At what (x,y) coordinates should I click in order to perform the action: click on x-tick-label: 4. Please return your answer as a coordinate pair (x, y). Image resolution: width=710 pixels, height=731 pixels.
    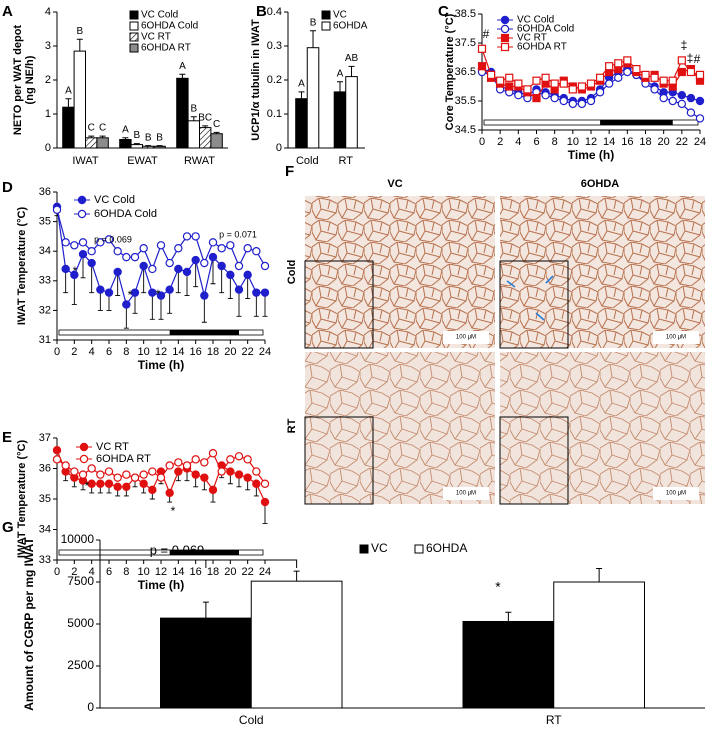
    Looking at the image, I should click on (518, 142).